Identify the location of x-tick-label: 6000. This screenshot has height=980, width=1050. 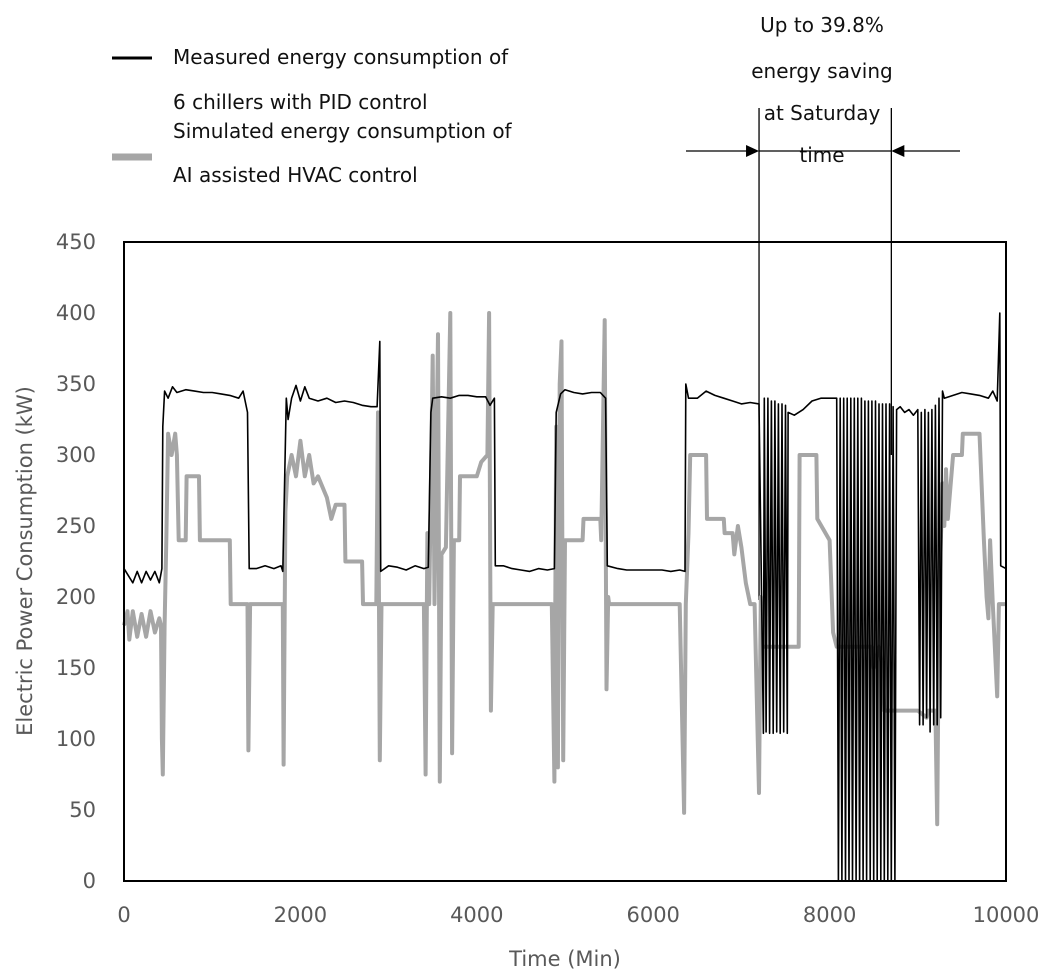
(652, 915).